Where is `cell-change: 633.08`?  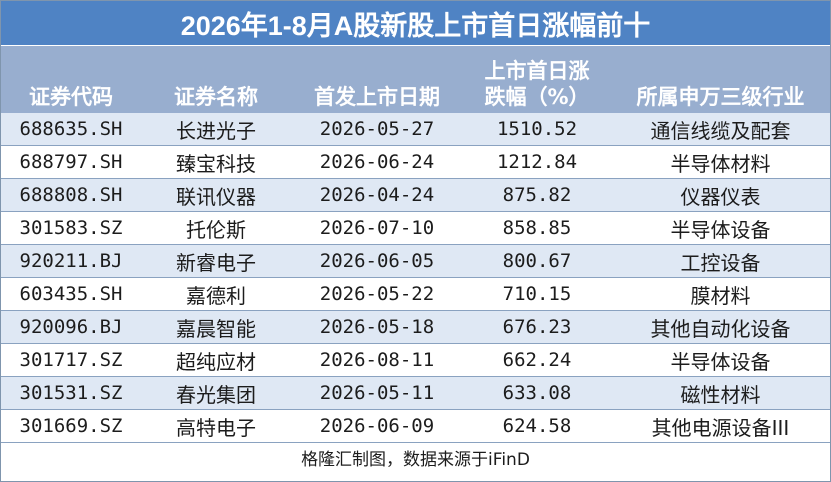 cell-change: 633.08 is located at coordinates (537, 393).